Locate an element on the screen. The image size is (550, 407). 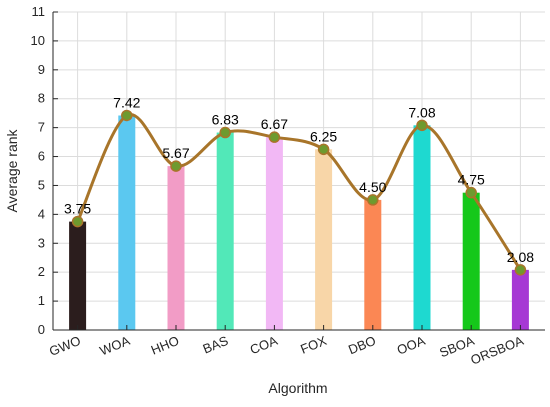
data-label: 7.42 is located at coordinates (126, 102).